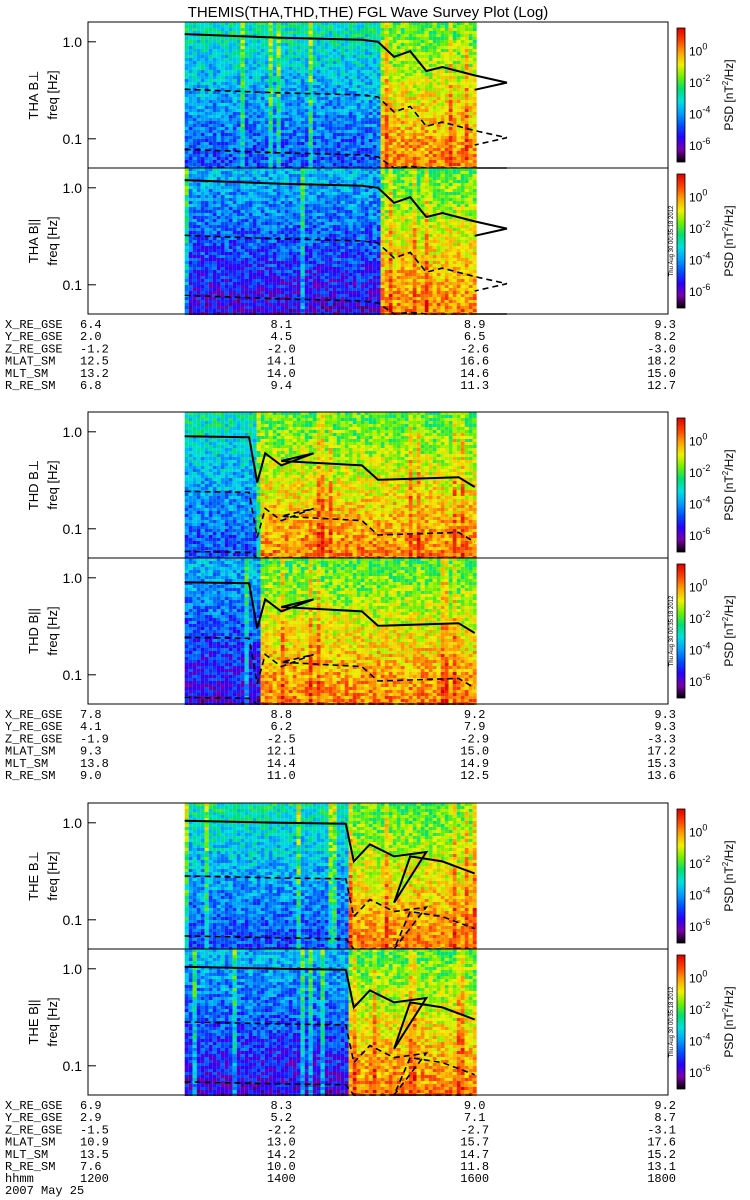 The image size is (750, 1200). Describe the element at coordinates (706, 141) in the screenshot. I see `colorbar-tick-exponent: -6` at that location.